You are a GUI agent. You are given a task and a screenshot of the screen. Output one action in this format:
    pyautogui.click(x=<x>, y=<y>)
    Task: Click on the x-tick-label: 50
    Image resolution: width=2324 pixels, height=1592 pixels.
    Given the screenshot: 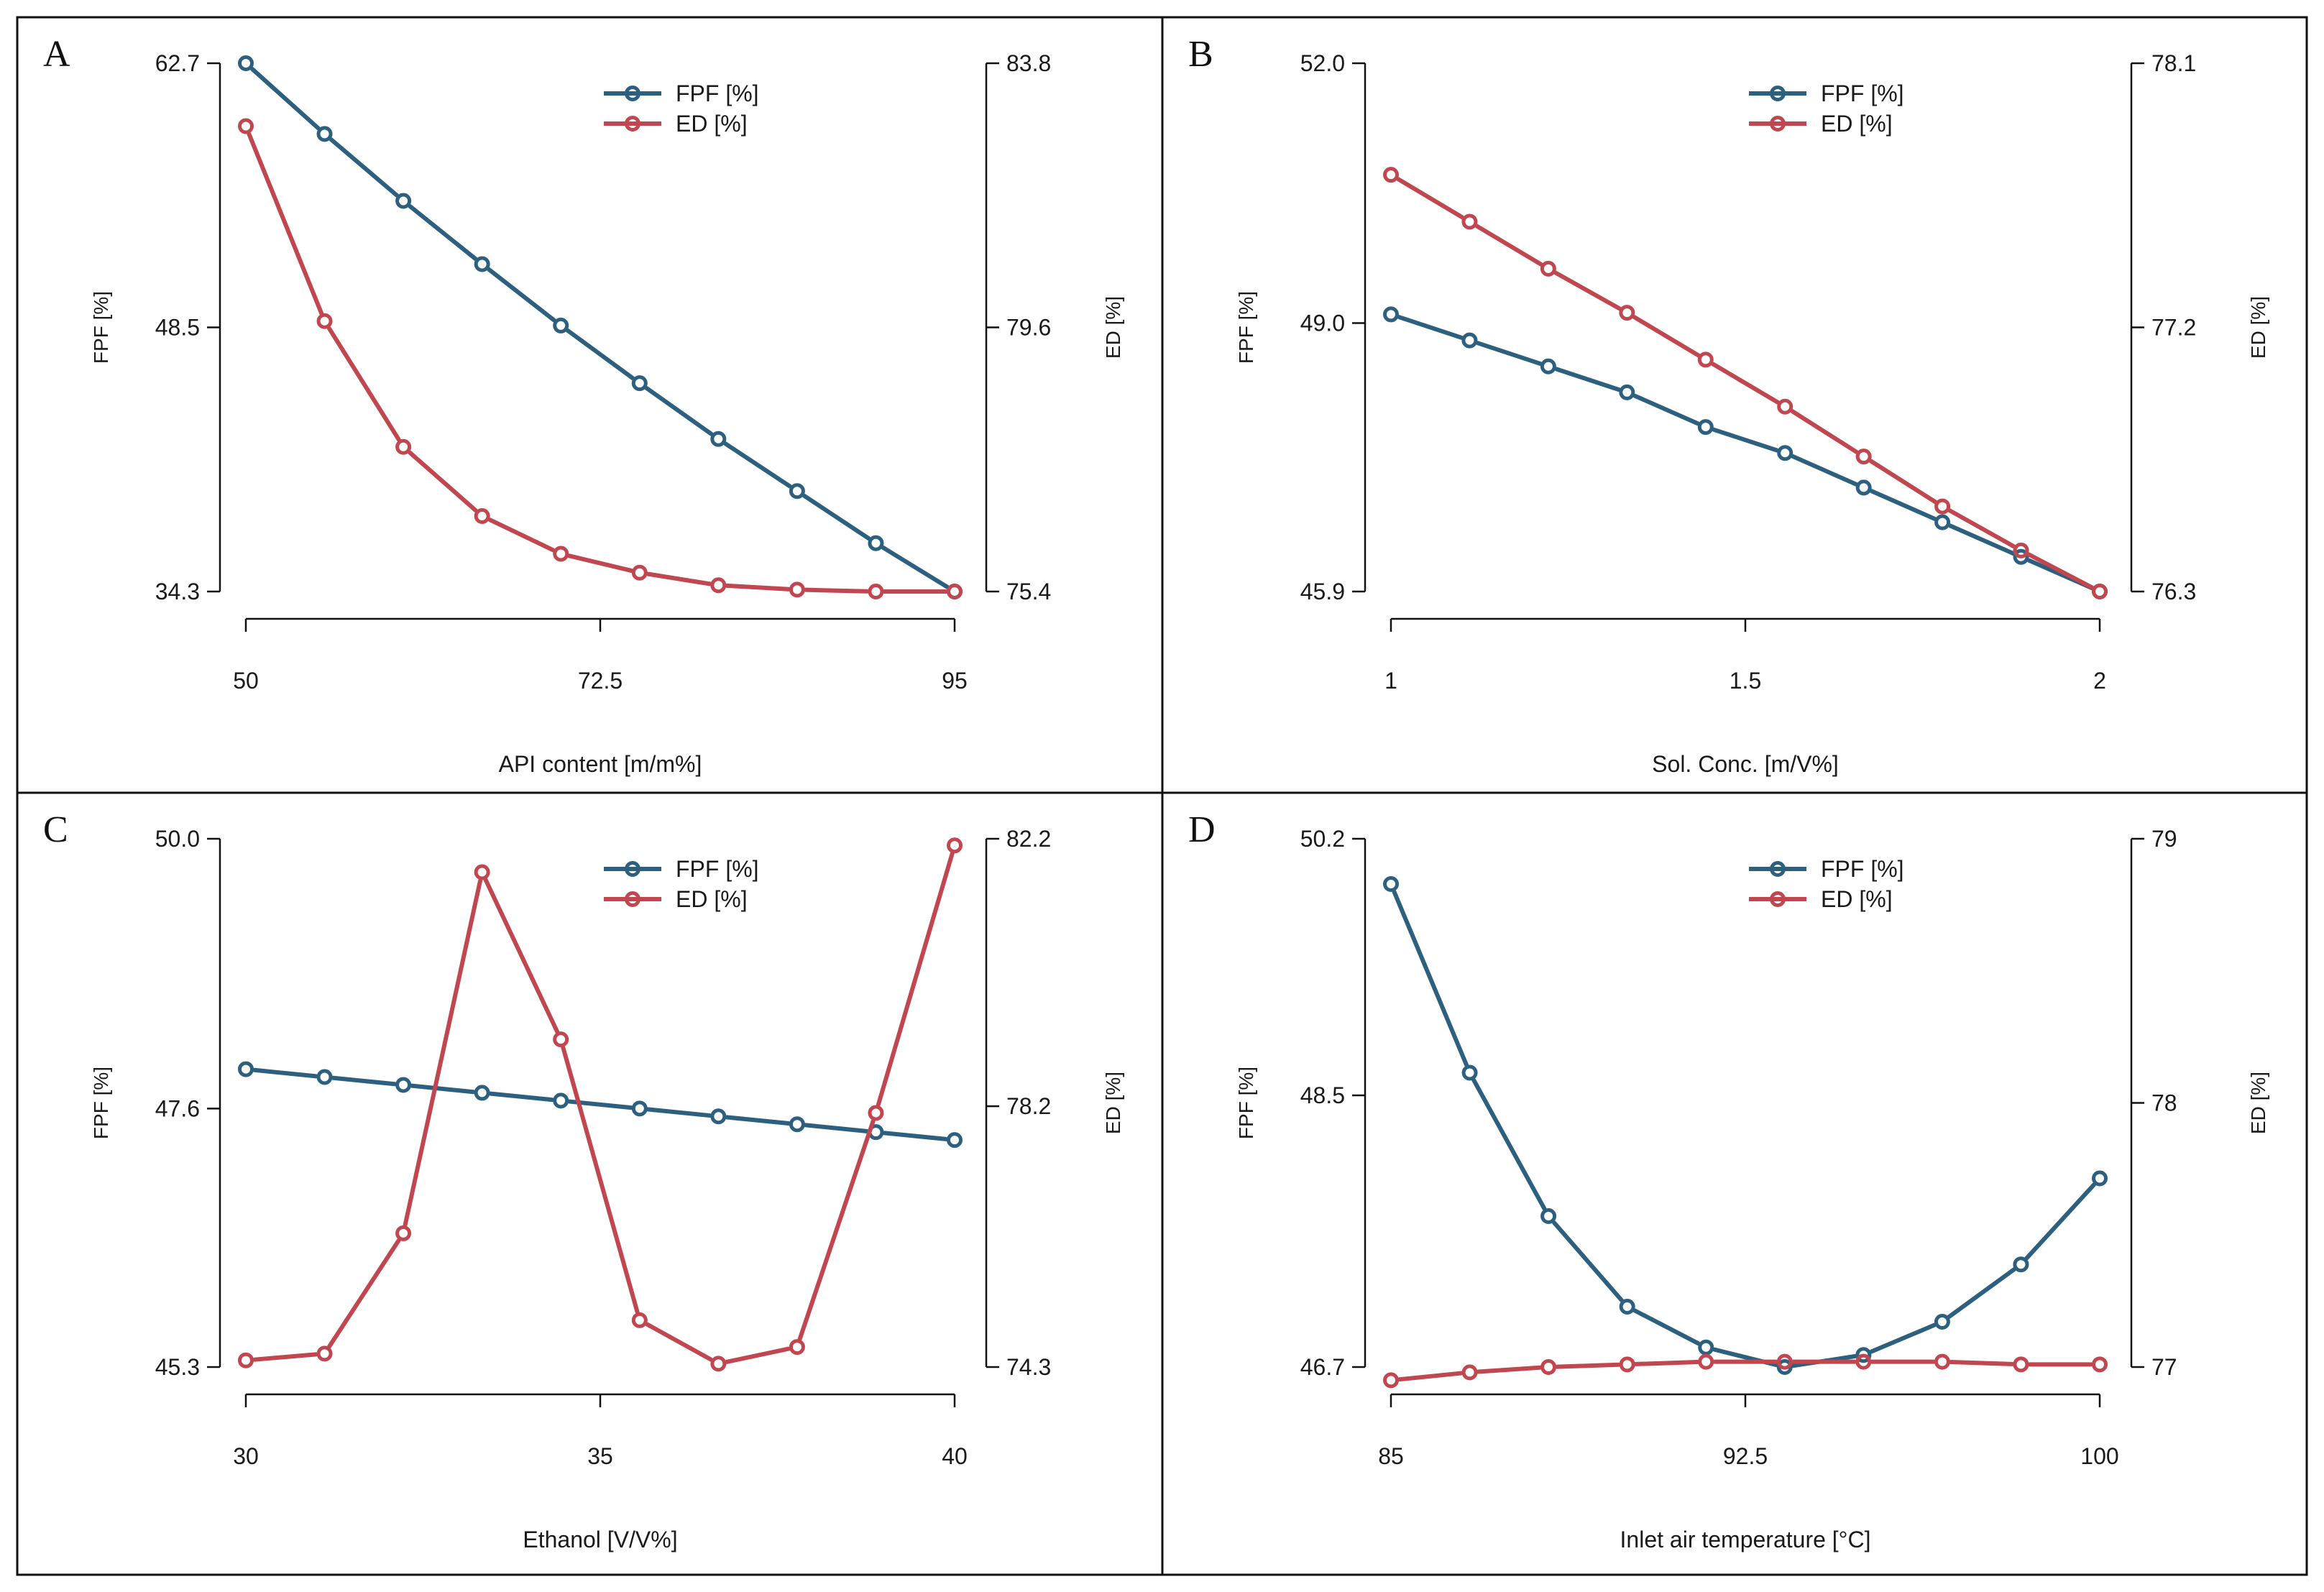 What is the action you would take?
    pyautogui.click(x=246, y=681)
    